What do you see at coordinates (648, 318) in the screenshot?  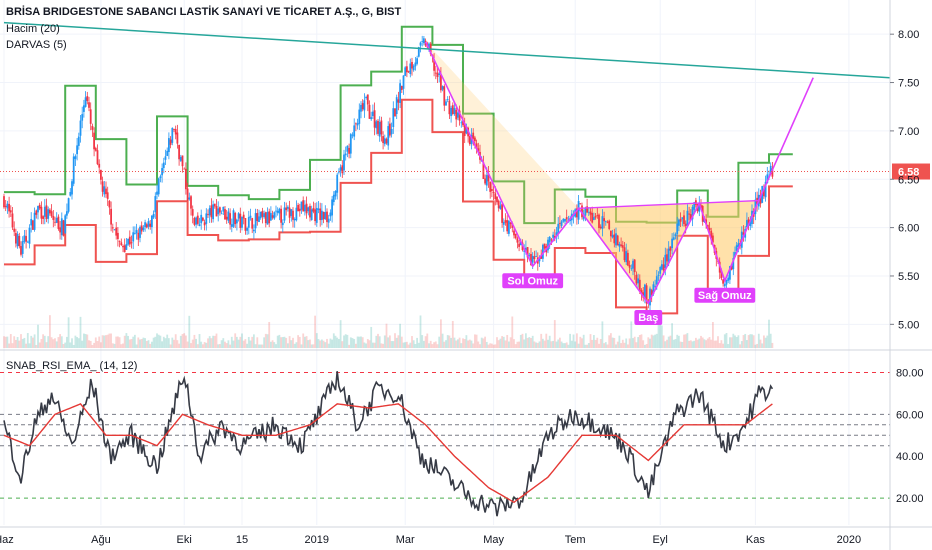 I see `pattern-label: Baş` at bounding box center [648, 318].